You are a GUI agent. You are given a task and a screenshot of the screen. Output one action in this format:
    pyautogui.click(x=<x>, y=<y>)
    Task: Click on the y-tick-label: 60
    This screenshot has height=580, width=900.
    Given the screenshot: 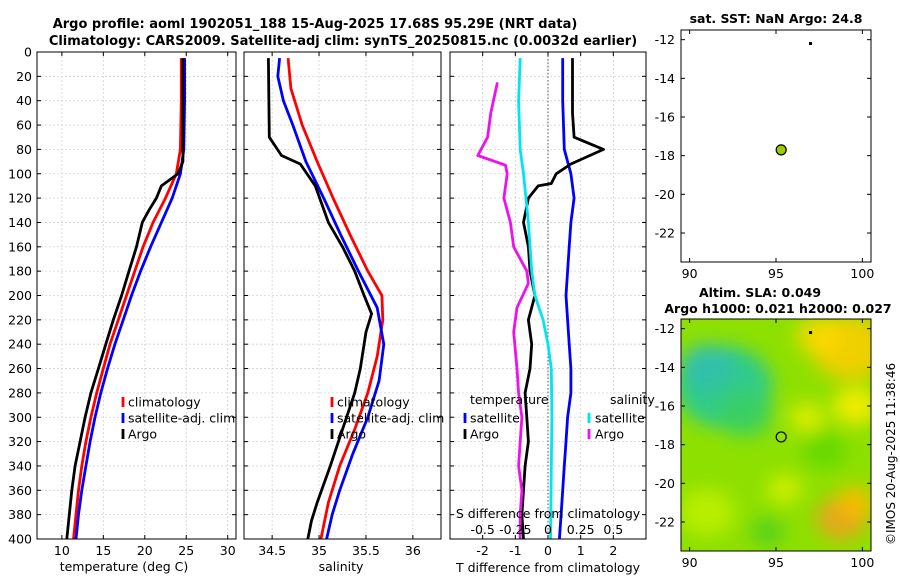 What is the action you would take?
    pyautogui.click(x=24, y=125)
    